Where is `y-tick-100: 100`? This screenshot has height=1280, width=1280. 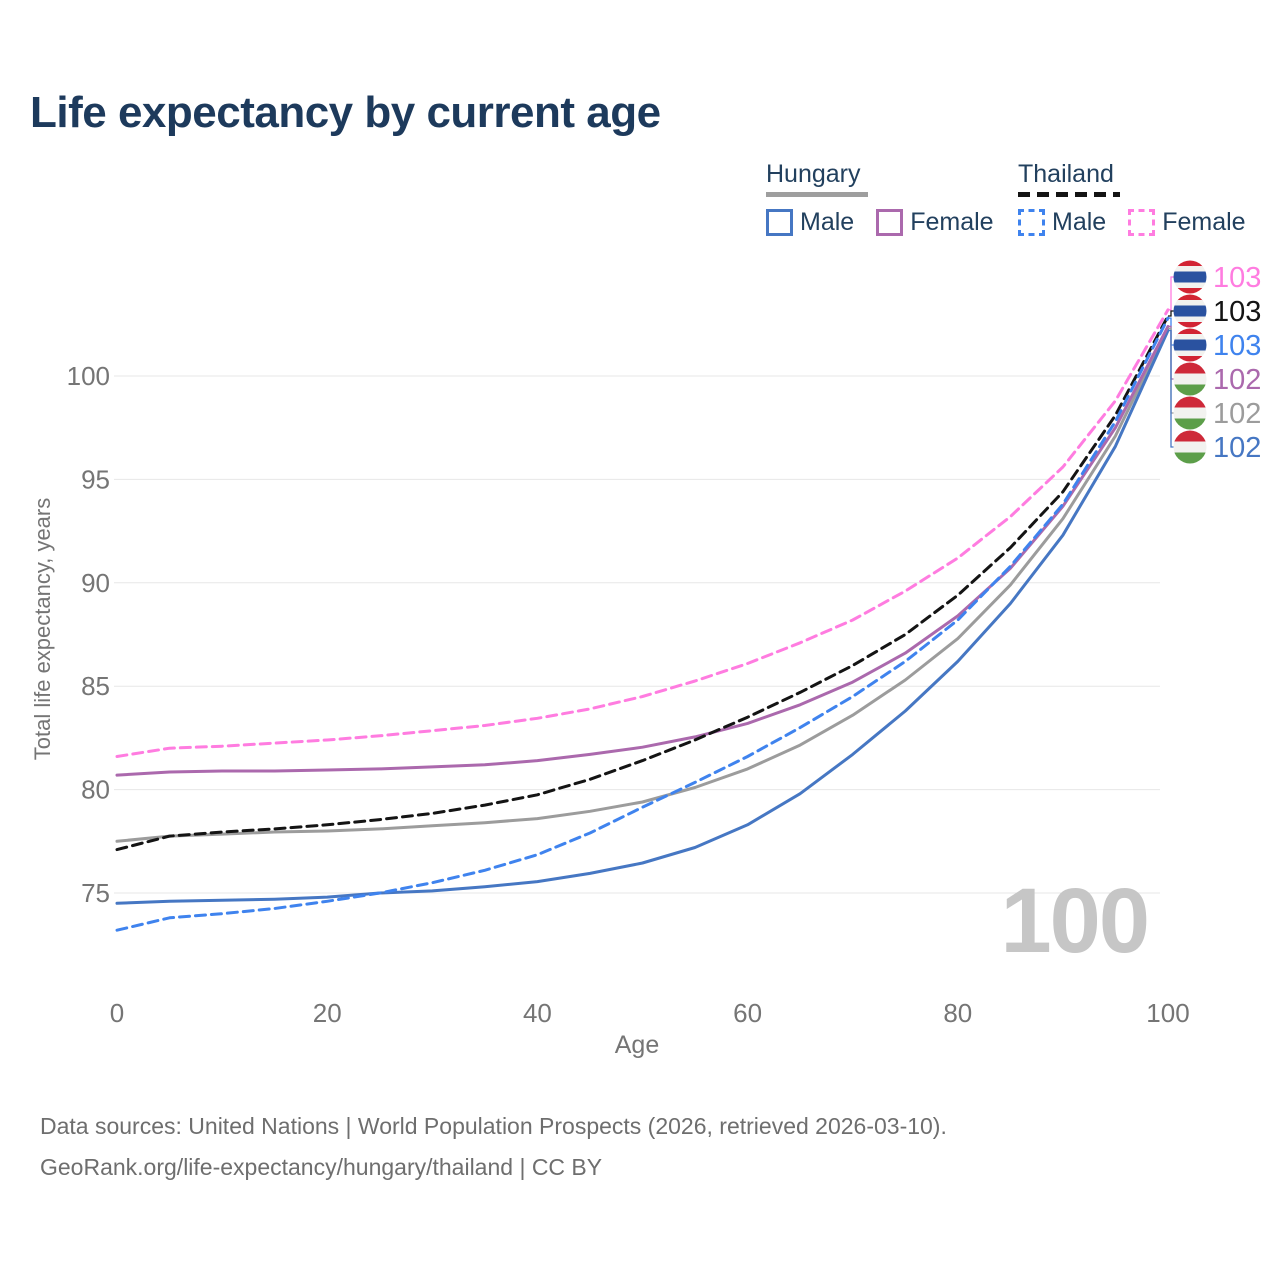 y-tick-100: 100 is located at coordinates (88, 376).